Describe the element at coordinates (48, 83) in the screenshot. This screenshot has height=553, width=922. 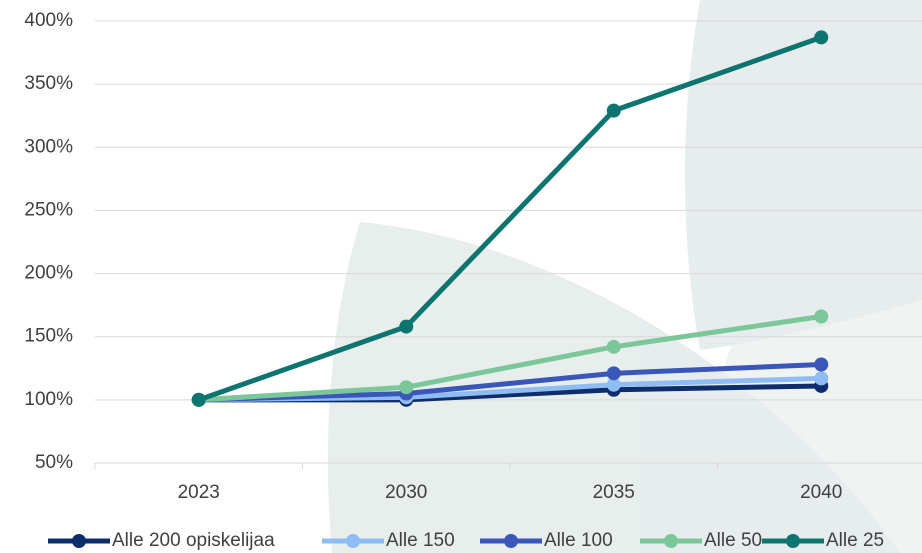
I see `y-tick-label: 350%` at that location.